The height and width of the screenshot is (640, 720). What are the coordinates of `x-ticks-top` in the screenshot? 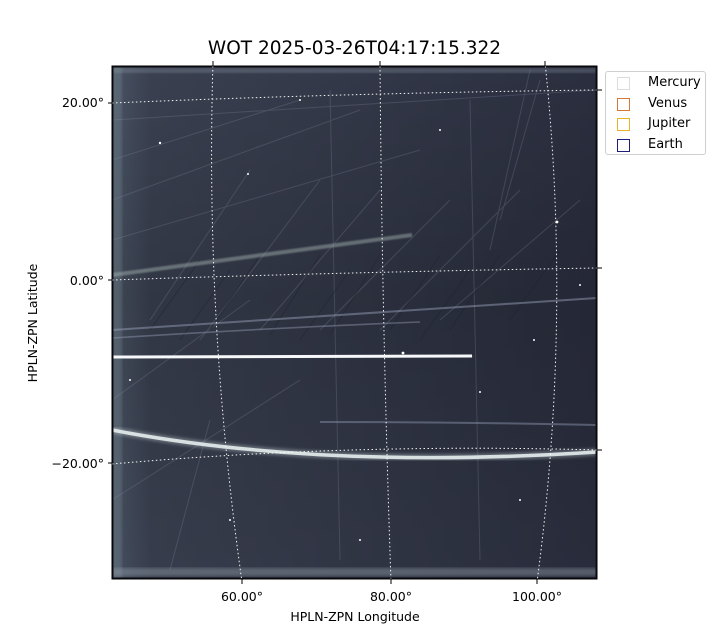 It's located at (379, 63).